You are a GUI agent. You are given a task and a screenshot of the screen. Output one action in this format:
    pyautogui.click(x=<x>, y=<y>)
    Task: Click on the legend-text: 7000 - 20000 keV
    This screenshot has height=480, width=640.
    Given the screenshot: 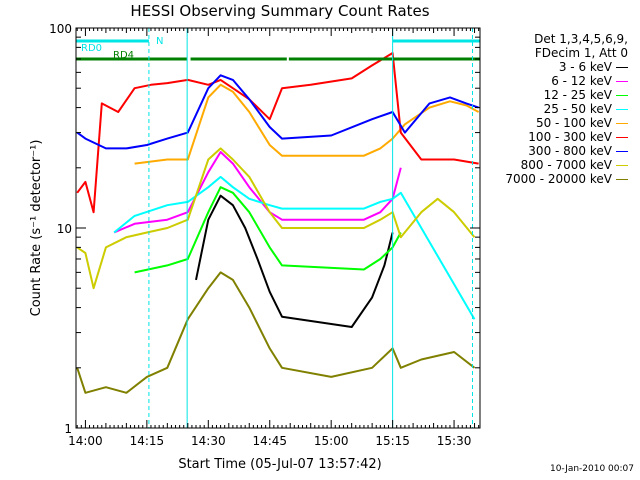 What is the action you would take?
    pyautogui.click(x=558, y=179)
    